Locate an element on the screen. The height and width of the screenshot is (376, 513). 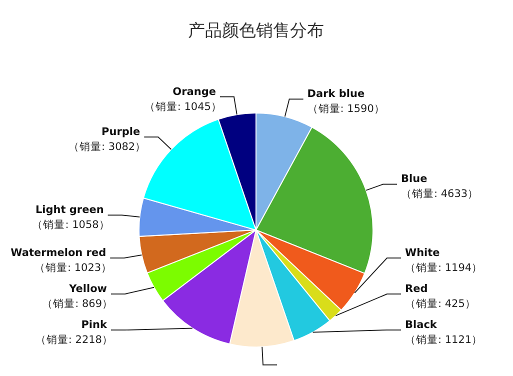
data-label: （销量: 3082） is located at coordinates (107, 147).